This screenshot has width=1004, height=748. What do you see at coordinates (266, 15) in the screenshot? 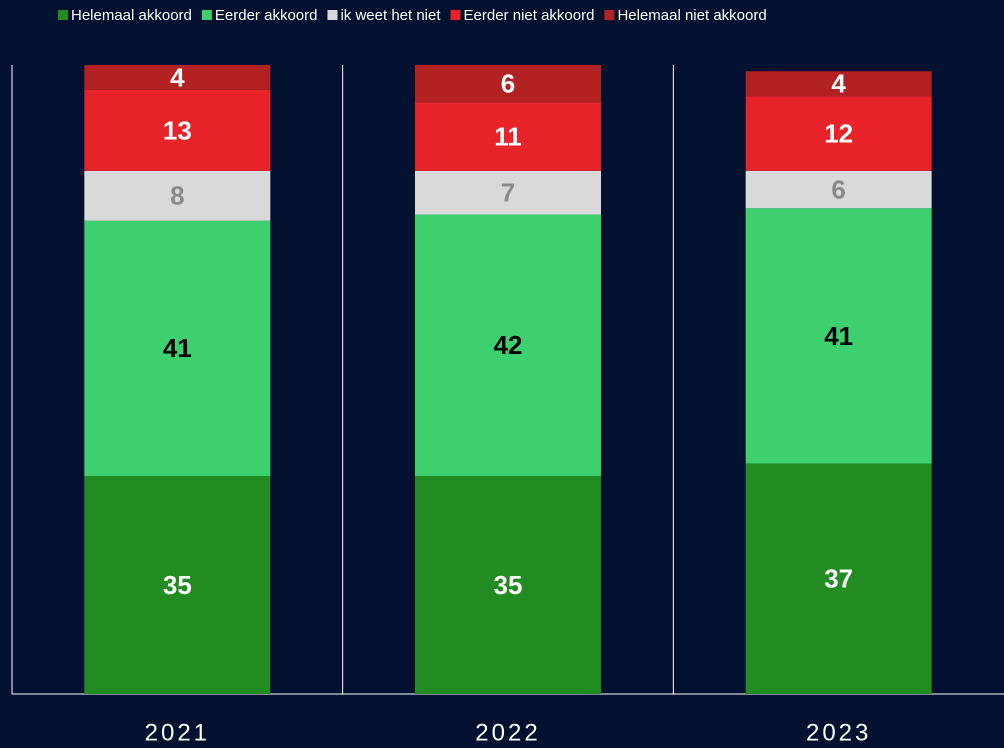
I see `legend-label: Eerder akkoord` at bounding box center [266, 15].